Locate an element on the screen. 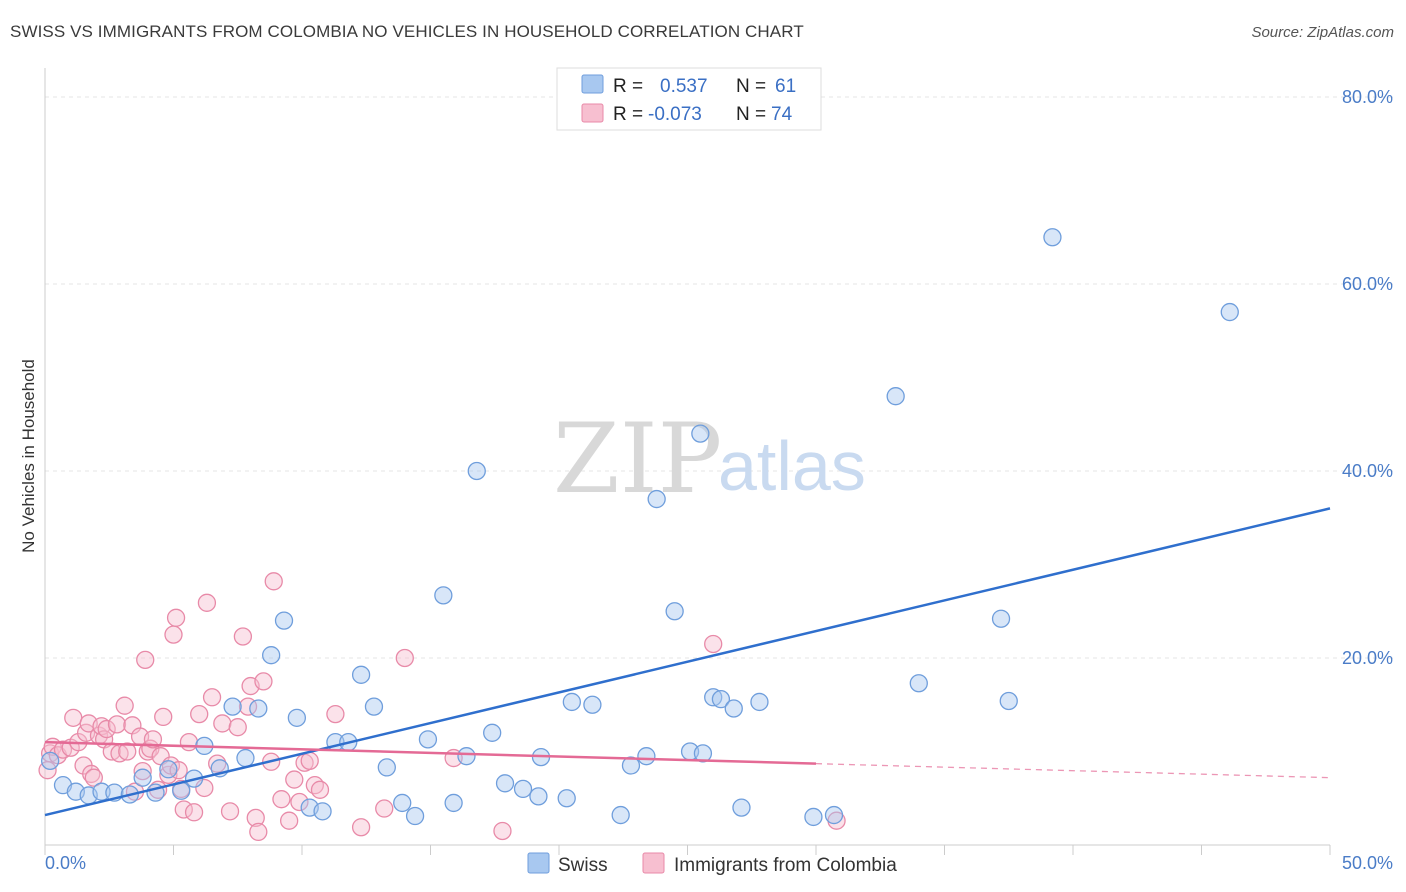 The height and width of the screenshot is (892, 1406). correlation-legend: R = 0.537 N = 61 R = -0.073 N = 74 is located at coordinates (689, 99).